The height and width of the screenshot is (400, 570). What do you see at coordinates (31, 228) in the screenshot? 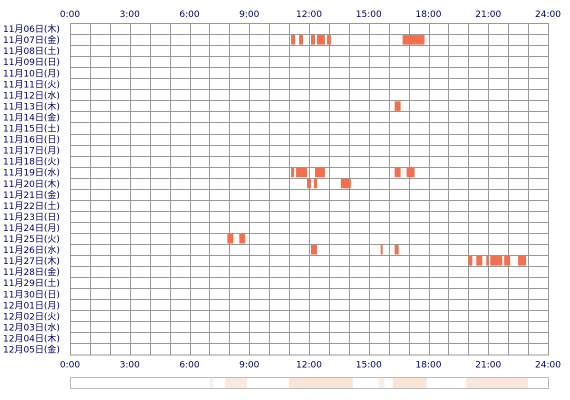
I see `row-label: 11月24日(月)` at bounding box center [31, 228].